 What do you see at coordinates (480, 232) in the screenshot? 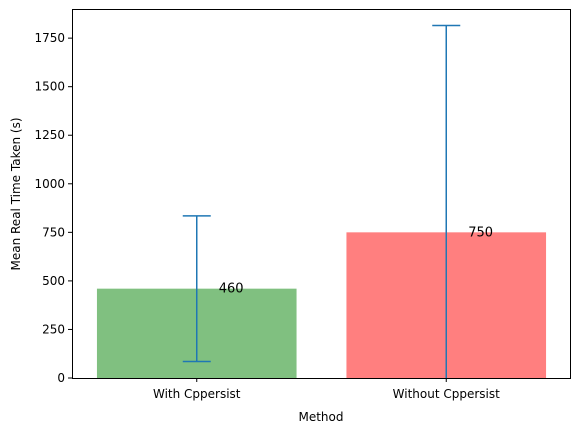
I see `data-label-2: 750` at bounding box center [480, 232].